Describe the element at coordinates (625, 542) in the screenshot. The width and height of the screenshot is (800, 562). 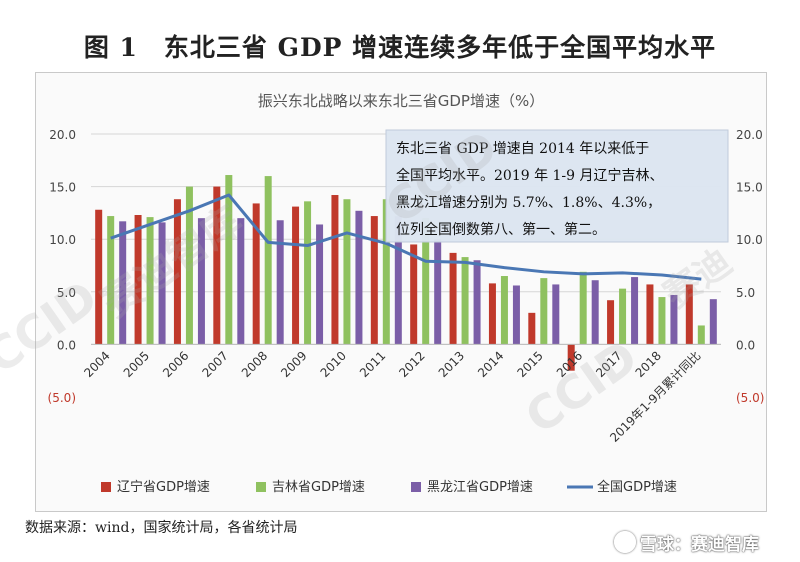
I see `xueqiu-logo-icon` at that location.